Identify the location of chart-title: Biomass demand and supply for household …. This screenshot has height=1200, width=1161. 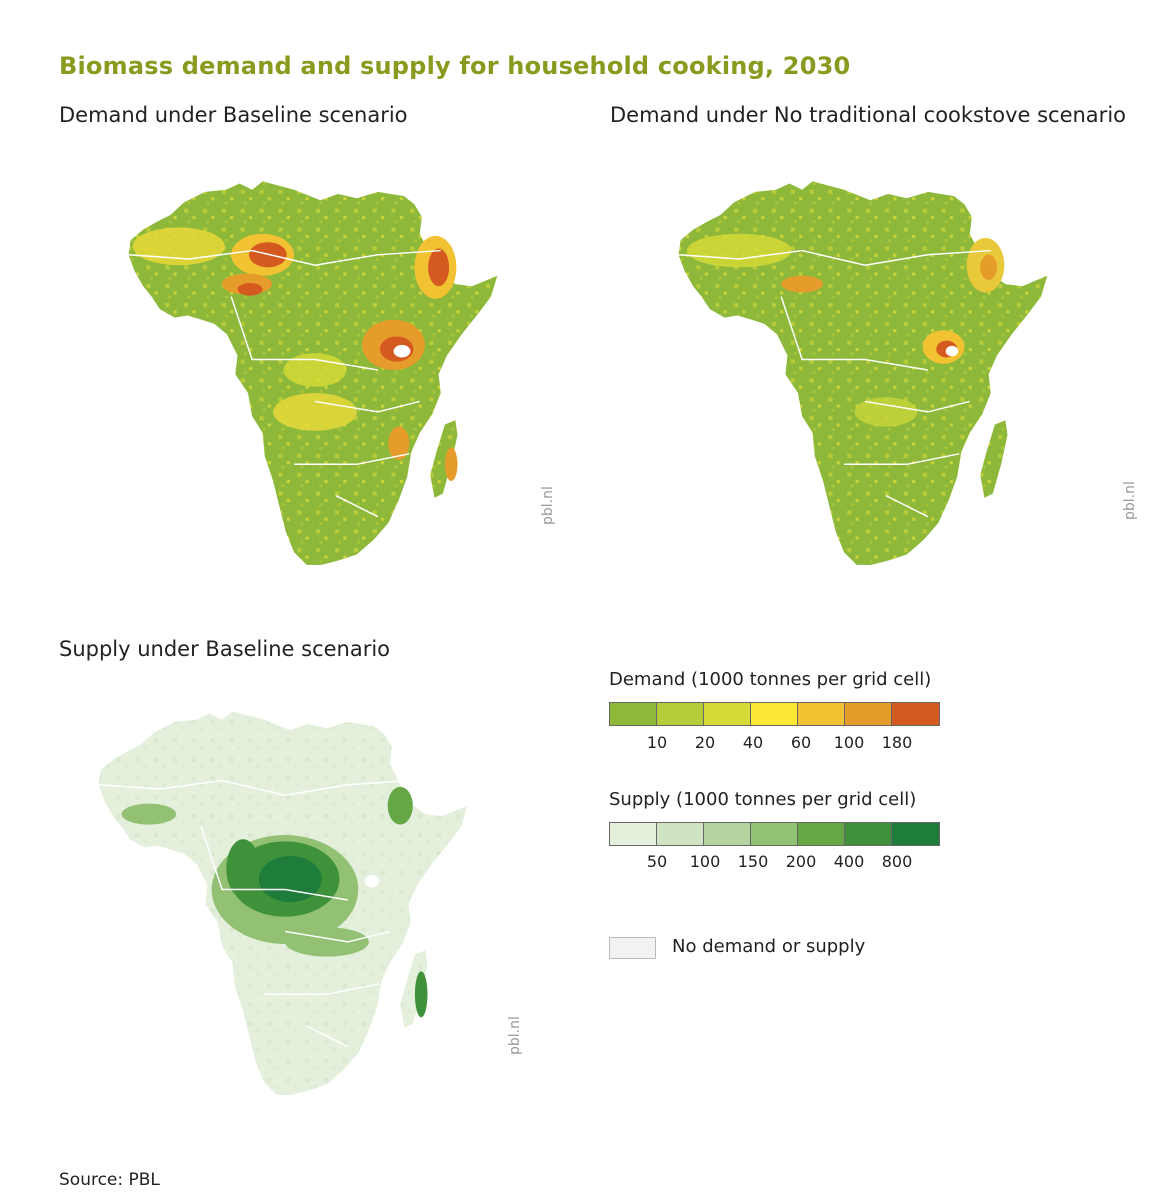
(455, 66).